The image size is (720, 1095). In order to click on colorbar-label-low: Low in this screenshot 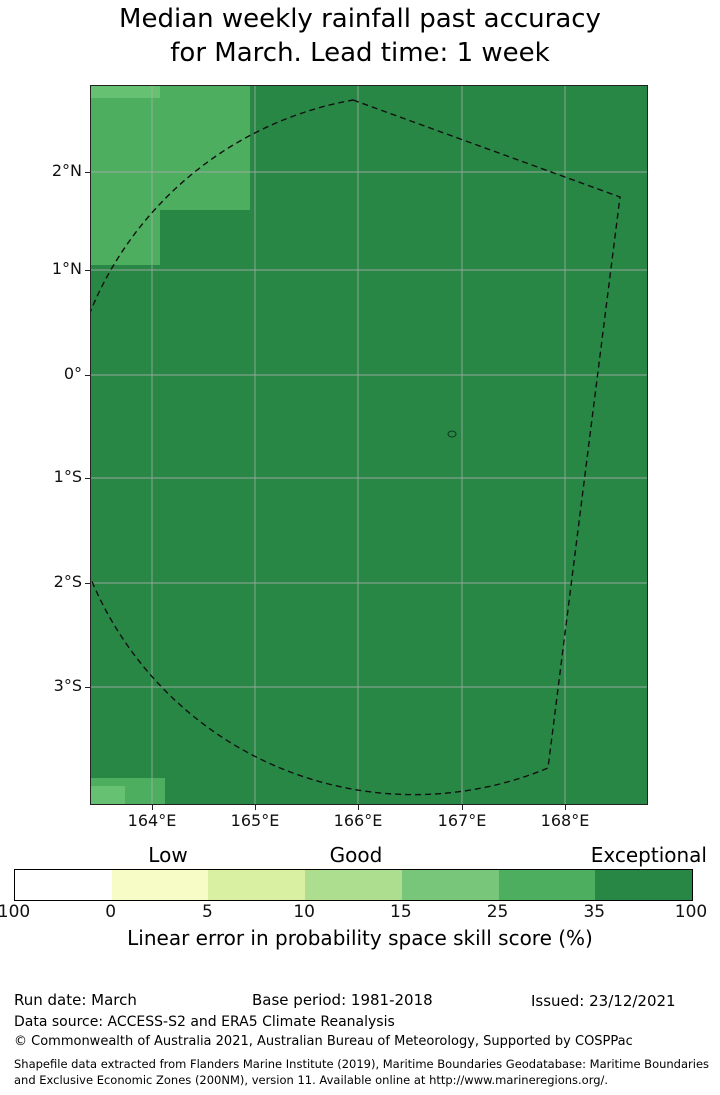, I will do `click(168, 855)`.